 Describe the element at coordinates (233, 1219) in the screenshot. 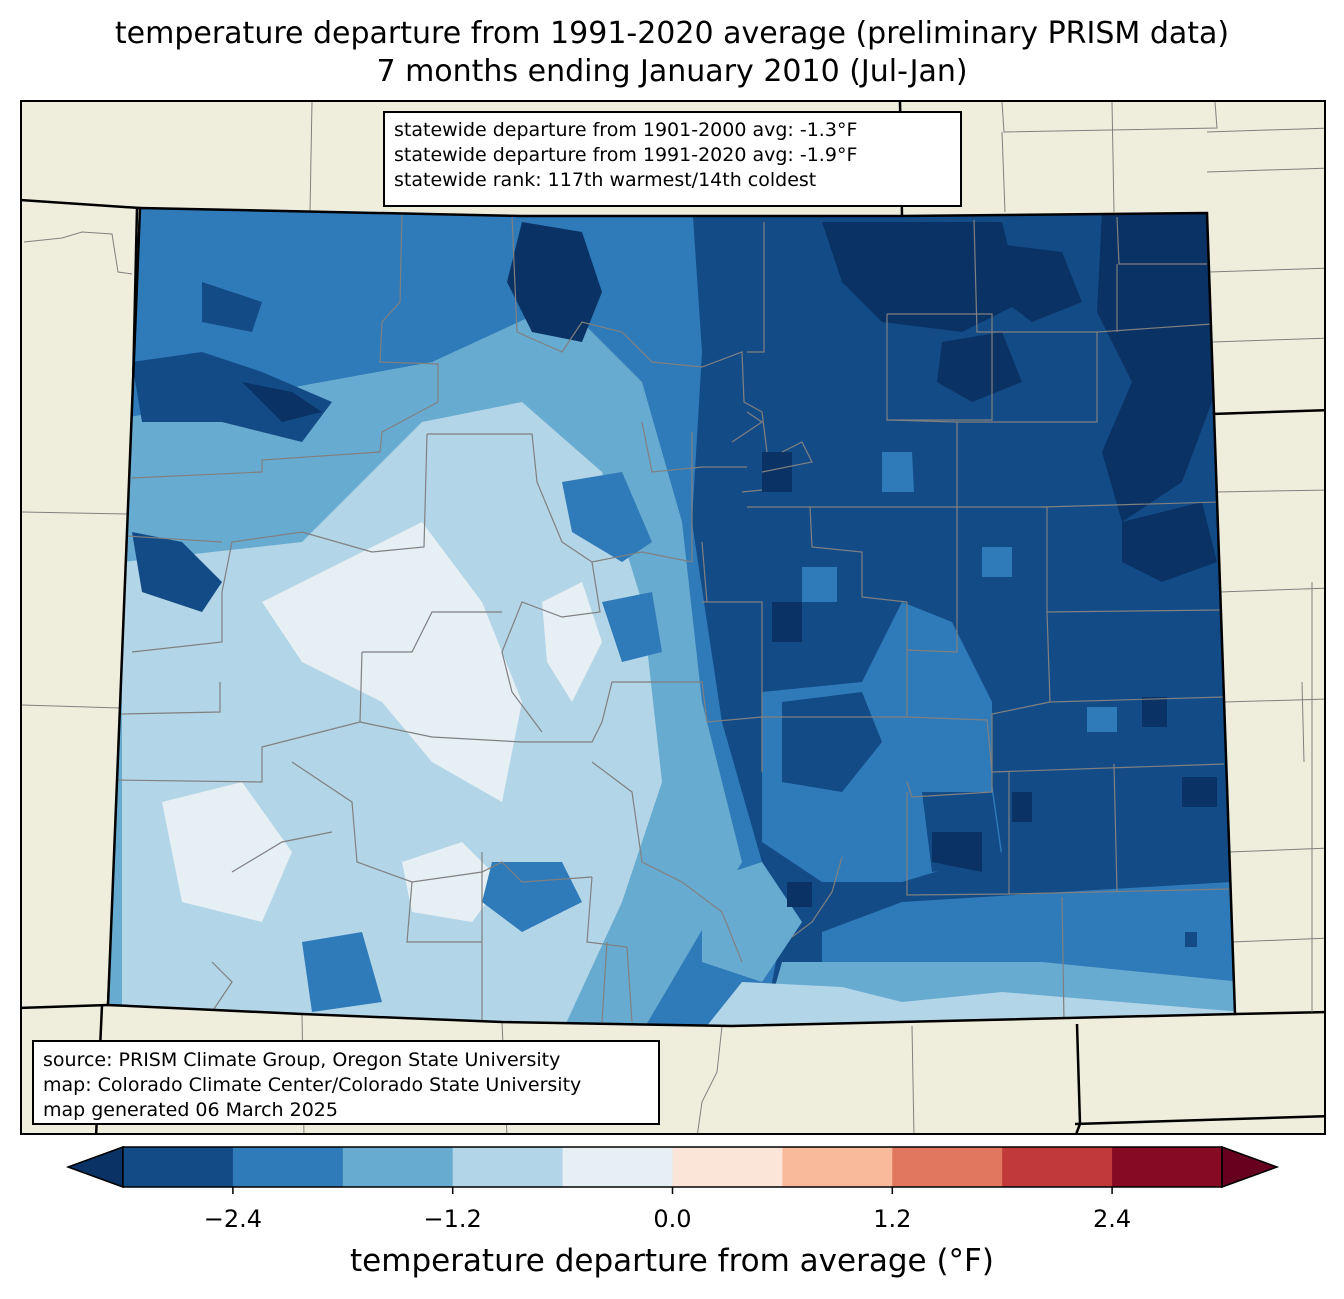

I see `colorbar-tick-label: −2.4` at that location.